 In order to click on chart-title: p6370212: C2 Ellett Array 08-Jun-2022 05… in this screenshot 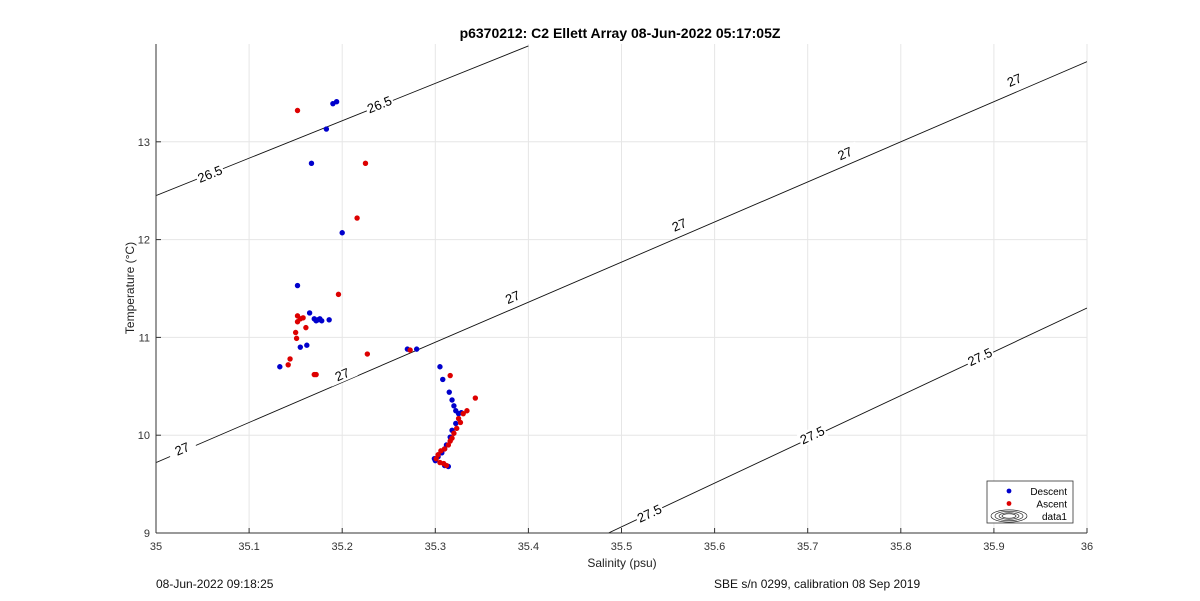, I will do `click(620, 33)`.